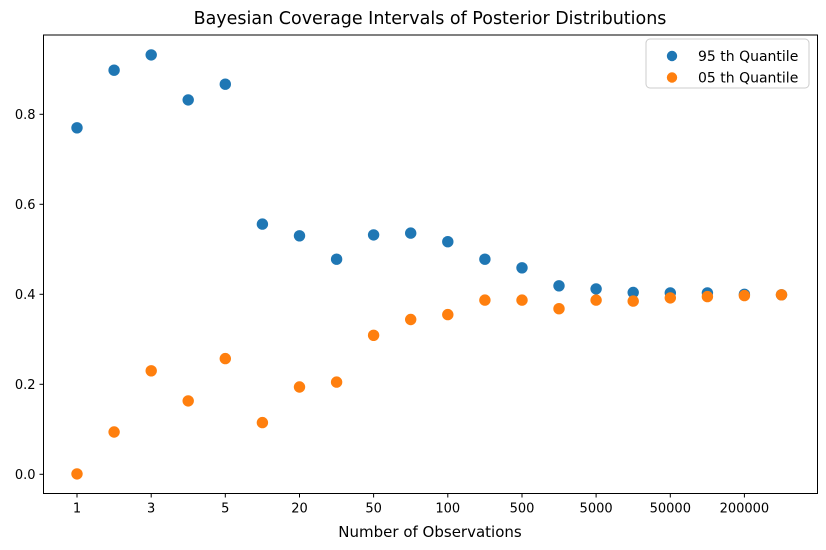 The width and height of the screenshot is (826, 550). What do you see at coordinates (25, 115) in the screenshot?
I see `y-tick-label: 0.8` at bounding box center [25, 115].